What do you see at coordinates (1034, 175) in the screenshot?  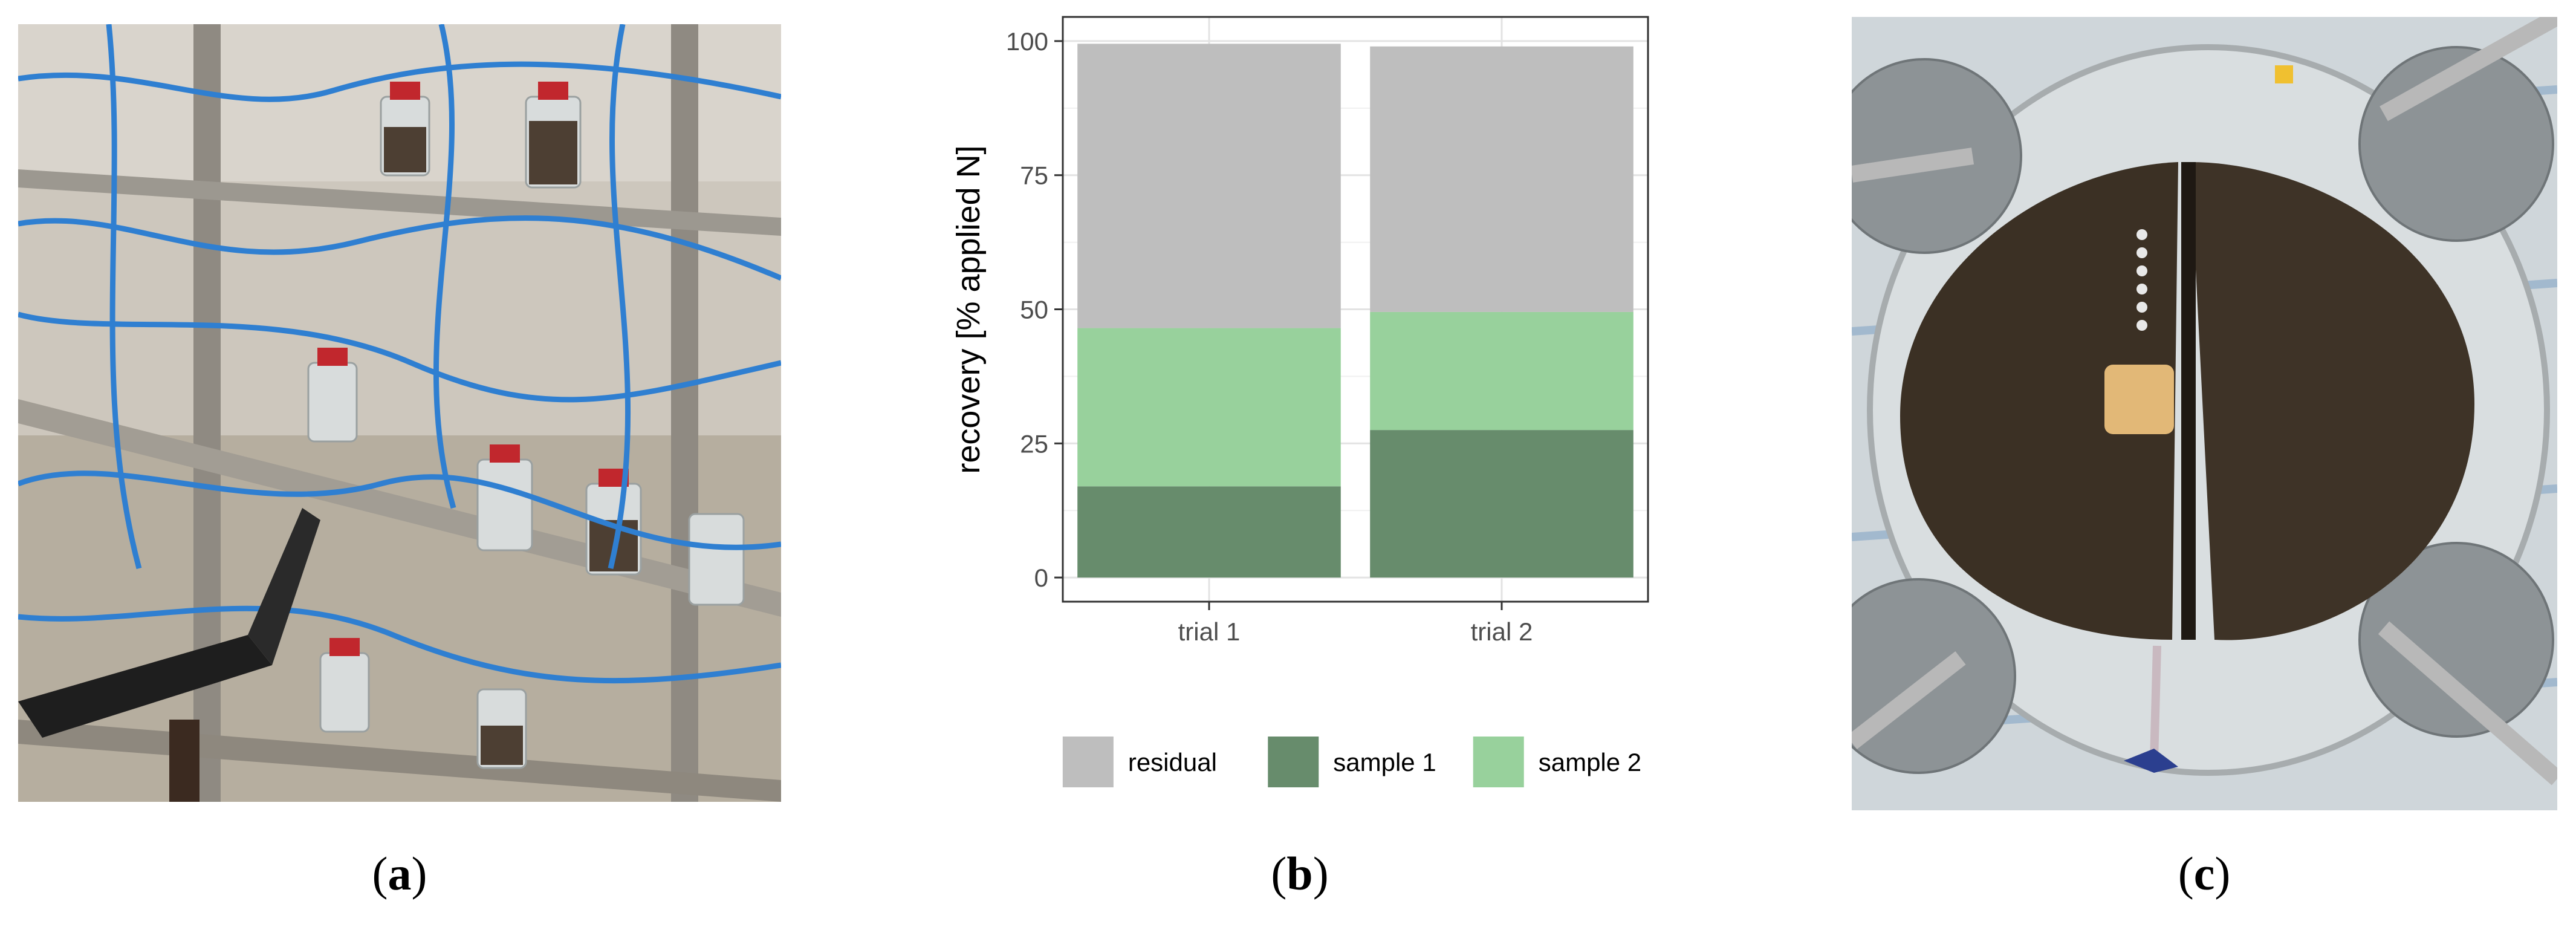 I see `y-tick-label: 75` at bounding box center [1034, 175].